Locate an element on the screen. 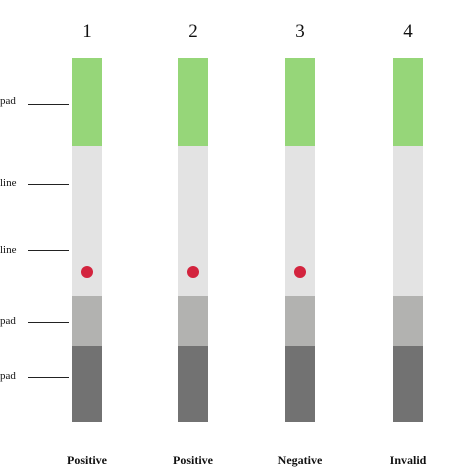 The height and width of the screenshot is (474, 474). leader-line-control-line is located at coordinates (48, 250).